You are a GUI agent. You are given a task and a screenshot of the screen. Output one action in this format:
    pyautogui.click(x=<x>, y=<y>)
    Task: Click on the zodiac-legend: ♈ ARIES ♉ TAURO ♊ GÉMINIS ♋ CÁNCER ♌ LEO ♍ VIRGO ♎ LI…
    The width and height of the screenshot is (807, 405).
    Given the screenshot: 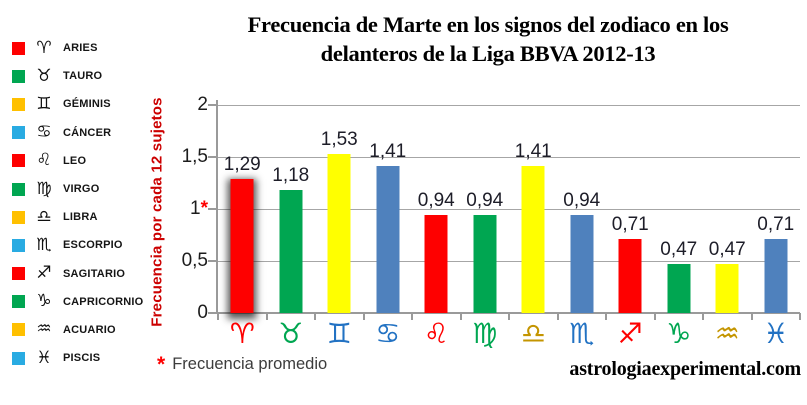 What is the action you would take?
    pyautogui.click(x=77, y=203)
    